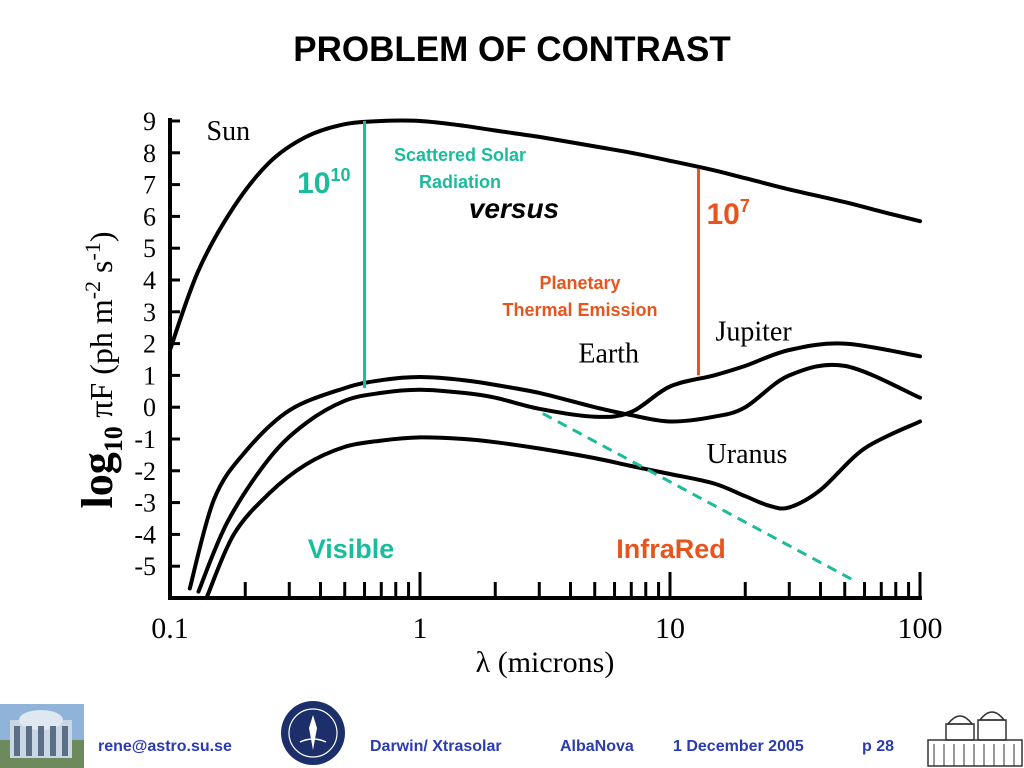 This screenshot has height=768, width=1024. What do you see at coordinates (920, 628) in the screenshot?
I see `x-tick-label: 100` at bounding box center [920, 628].